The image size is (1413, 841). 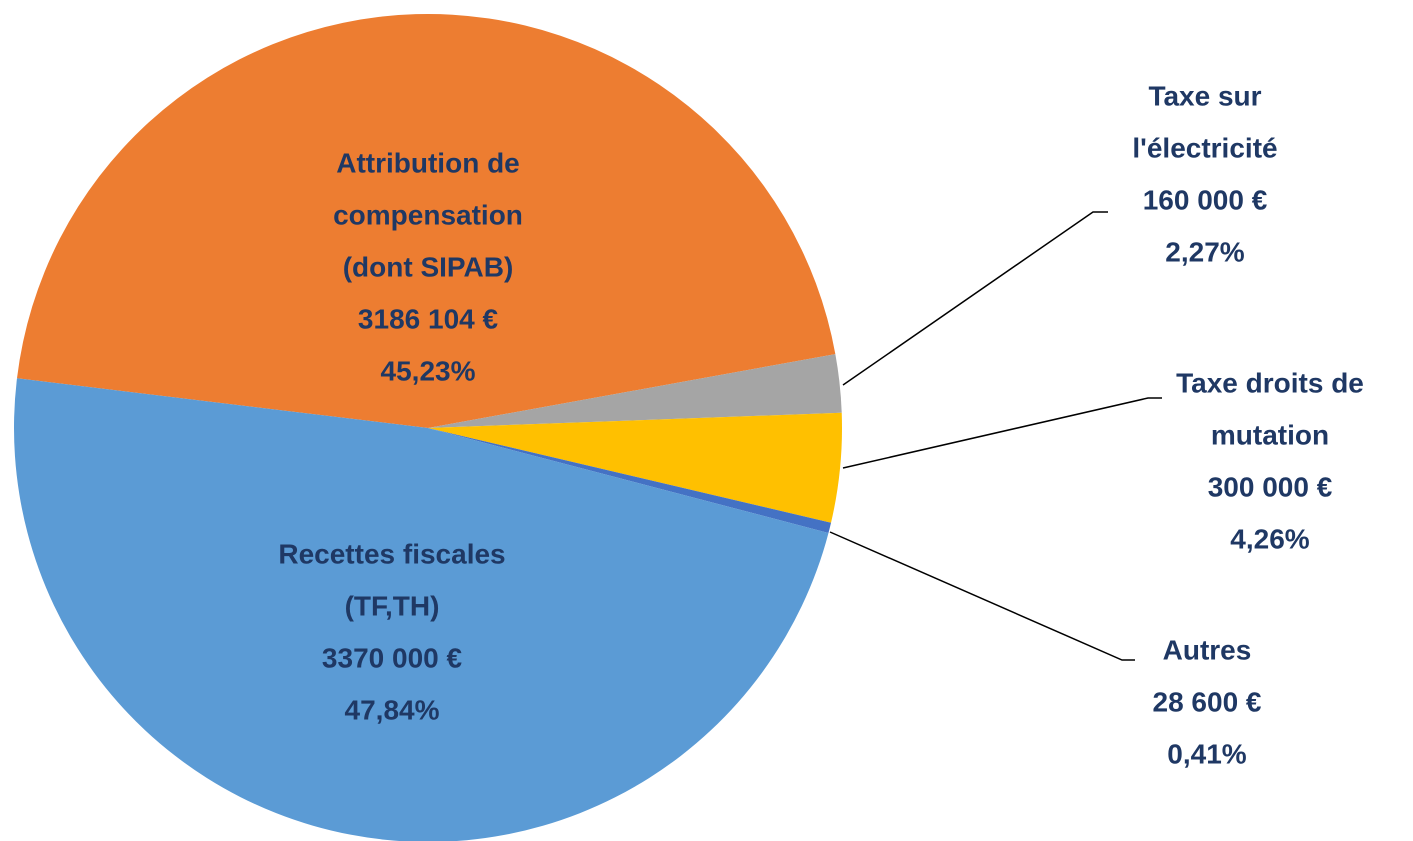 I want to click on slice-label: (dont SIPAB), so click(x=428, y=266).